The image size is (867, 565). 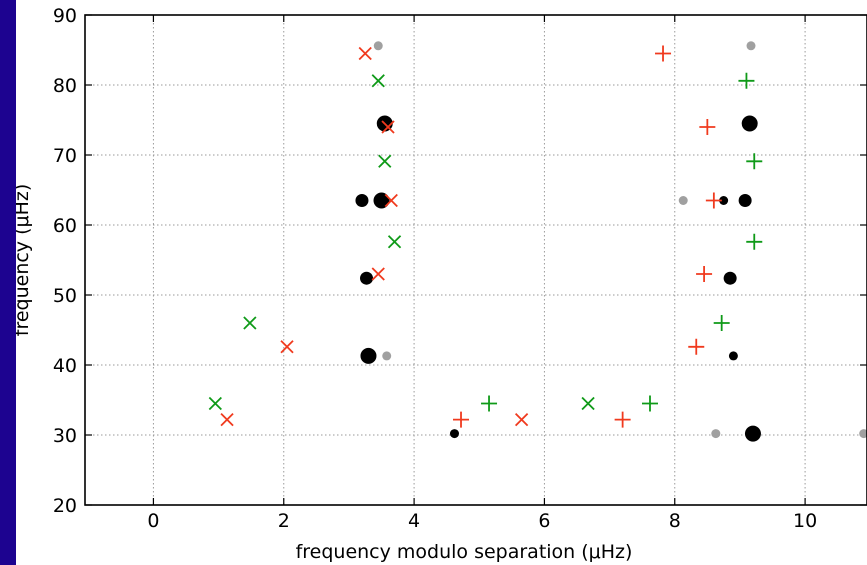 I want to click on y-tick-label: 80, so click(x=65, y=86).